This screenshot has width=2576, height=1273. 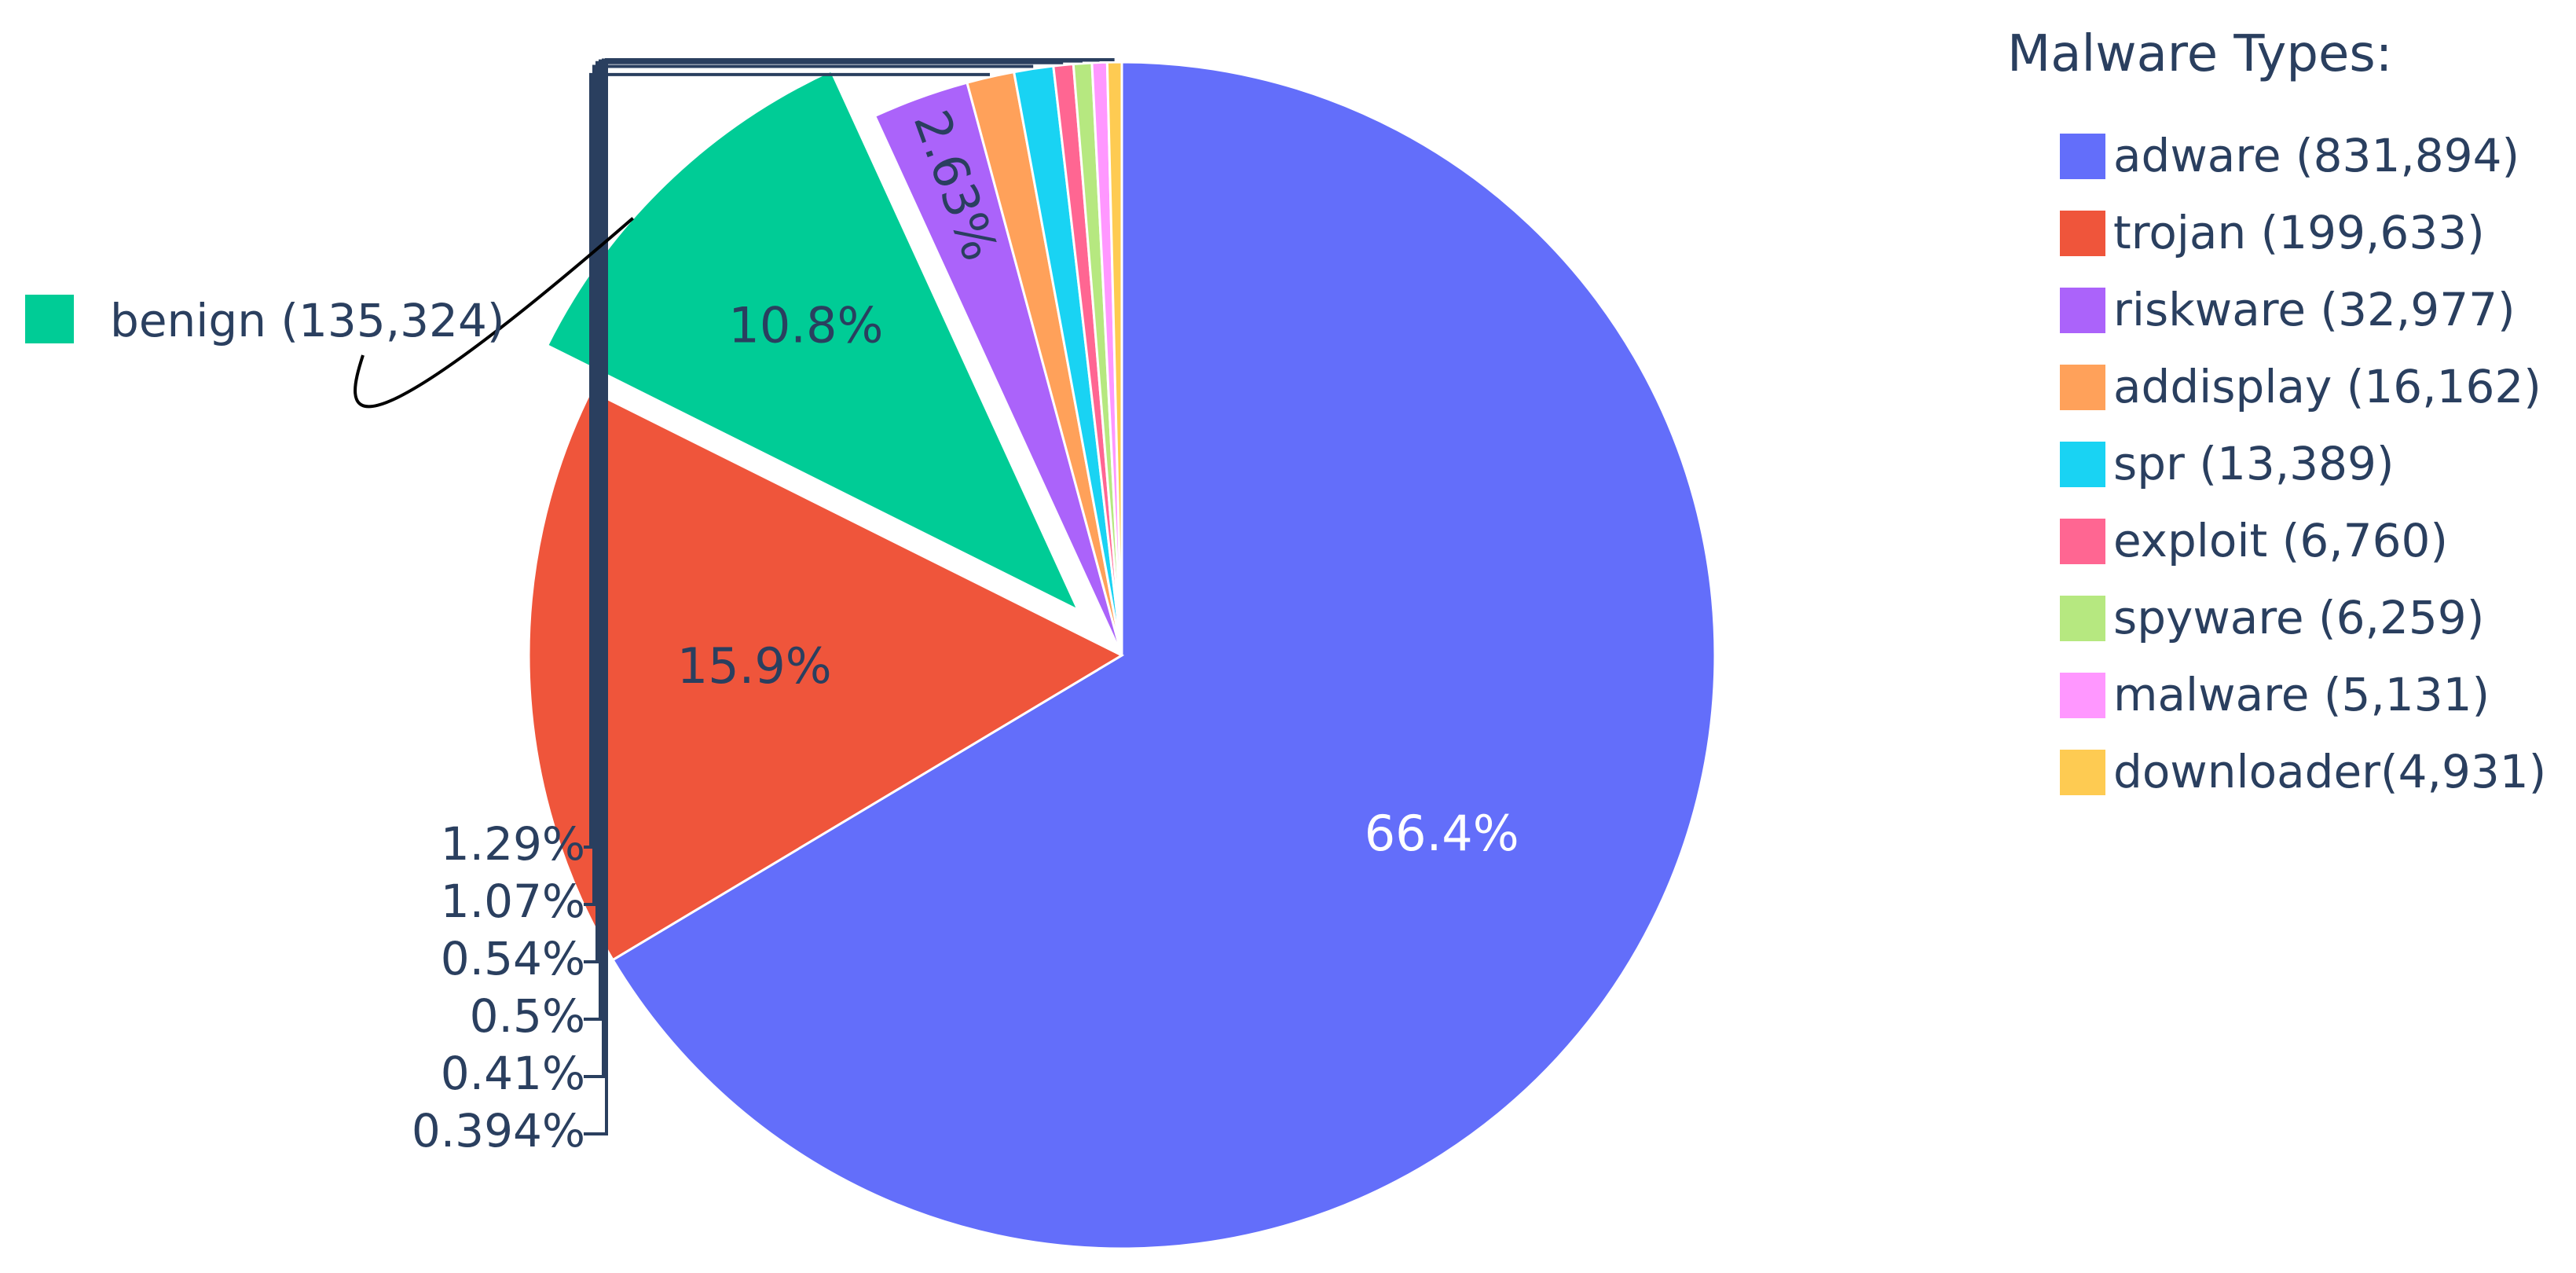 What do you see at coordinates (754, 666) in the screenshot?
I see `slice-label-trojan: 15.9%` at bounding box center [754, 666].